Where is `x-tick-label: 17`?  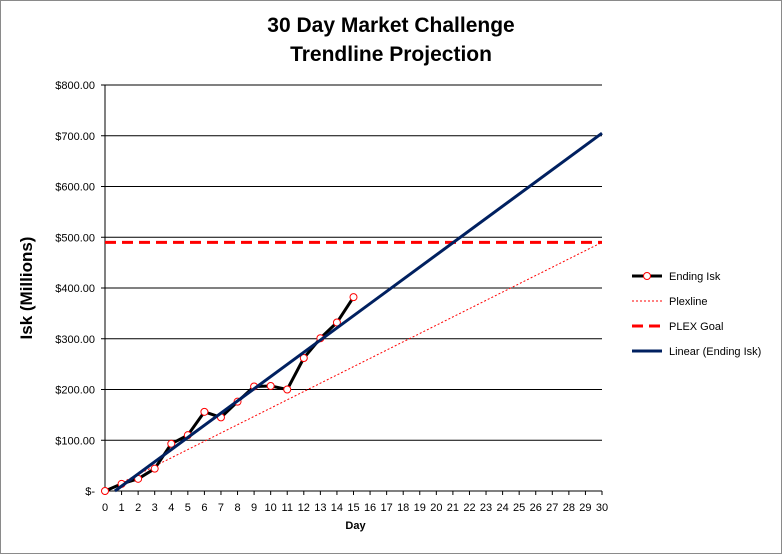
x-tick-label: 17 is located at coordinates (387, 508).